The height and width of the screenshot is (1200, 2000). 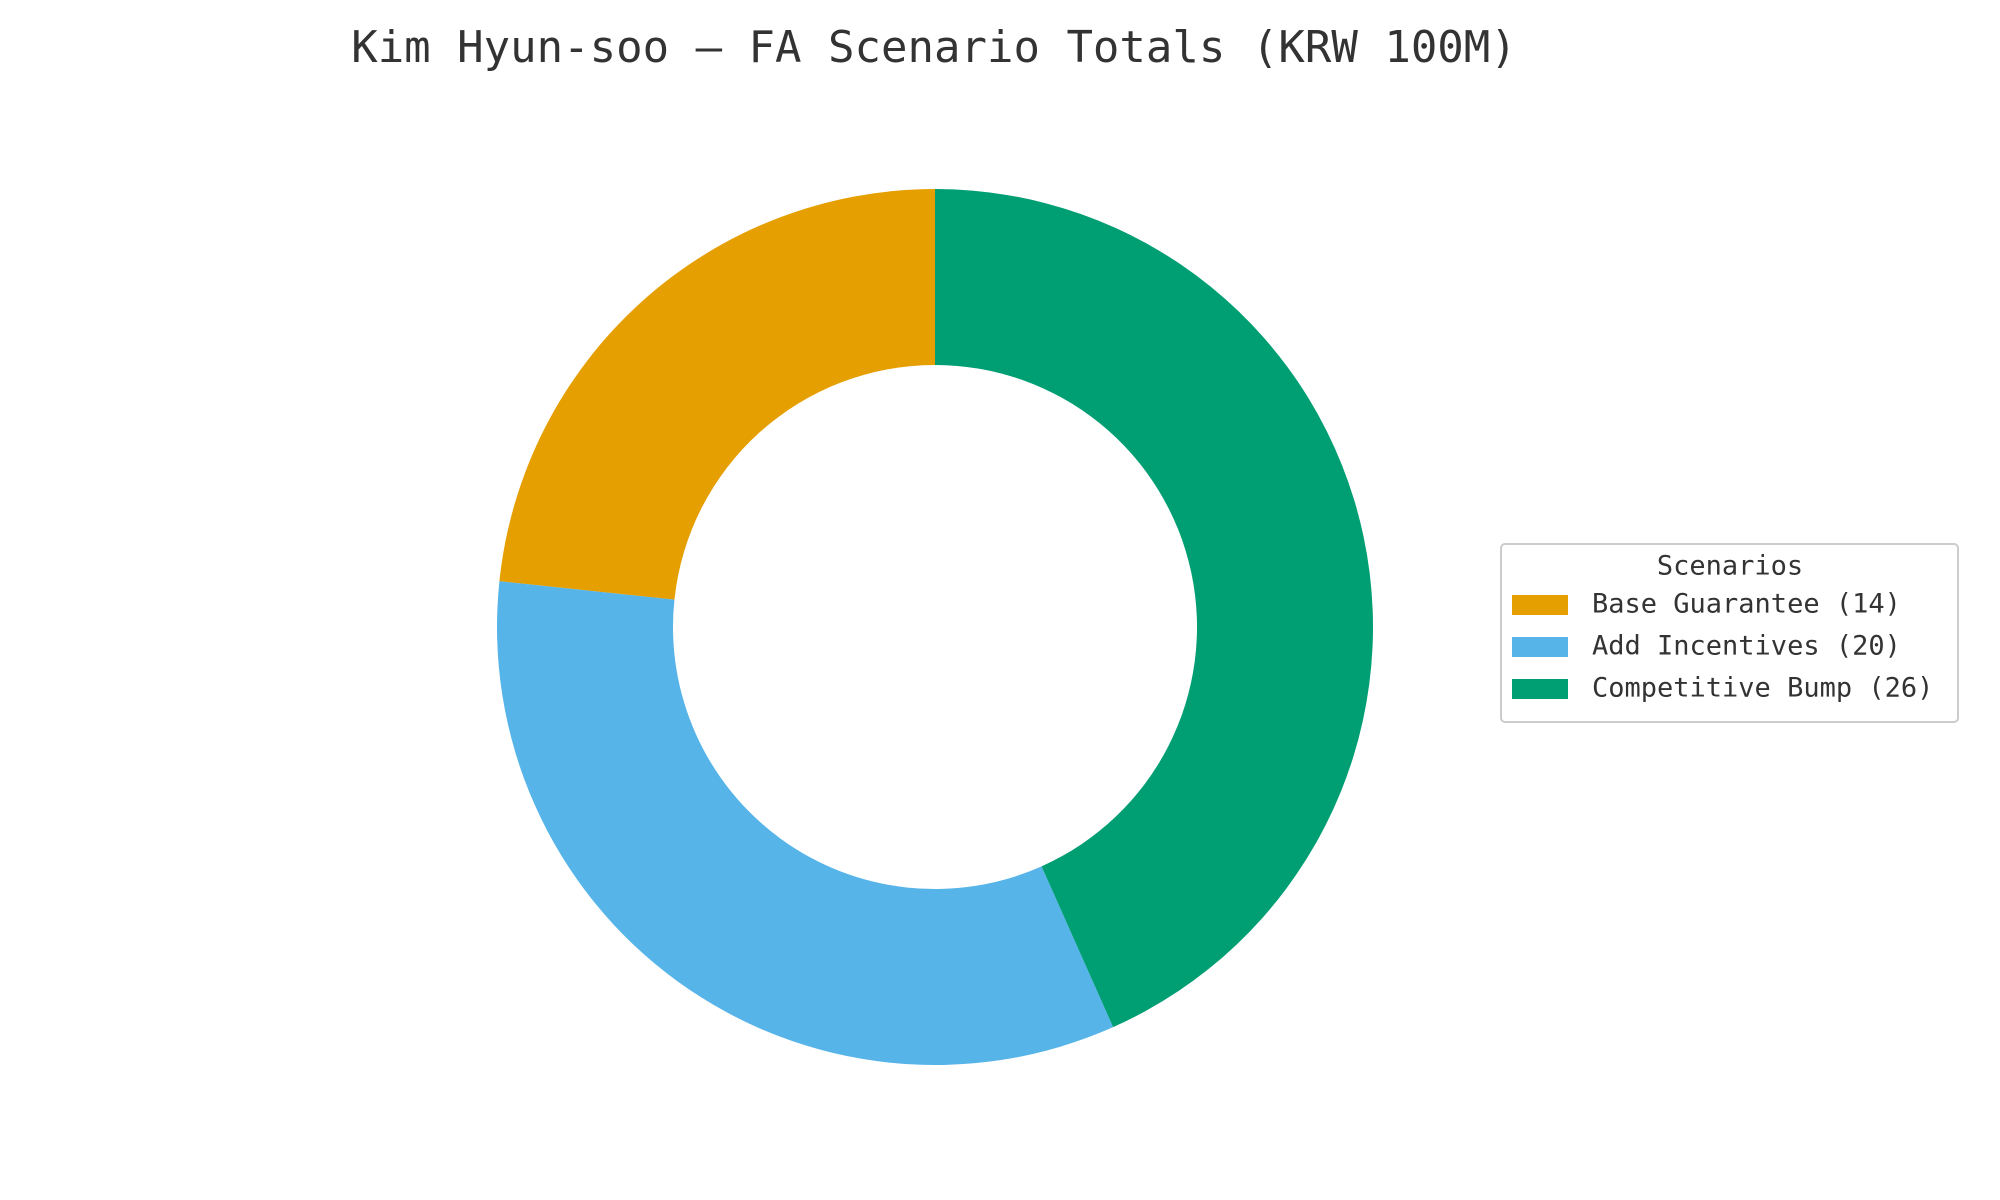 I want to click on legend-label: Competitive Bump (26), so click(x=1762, y=688).